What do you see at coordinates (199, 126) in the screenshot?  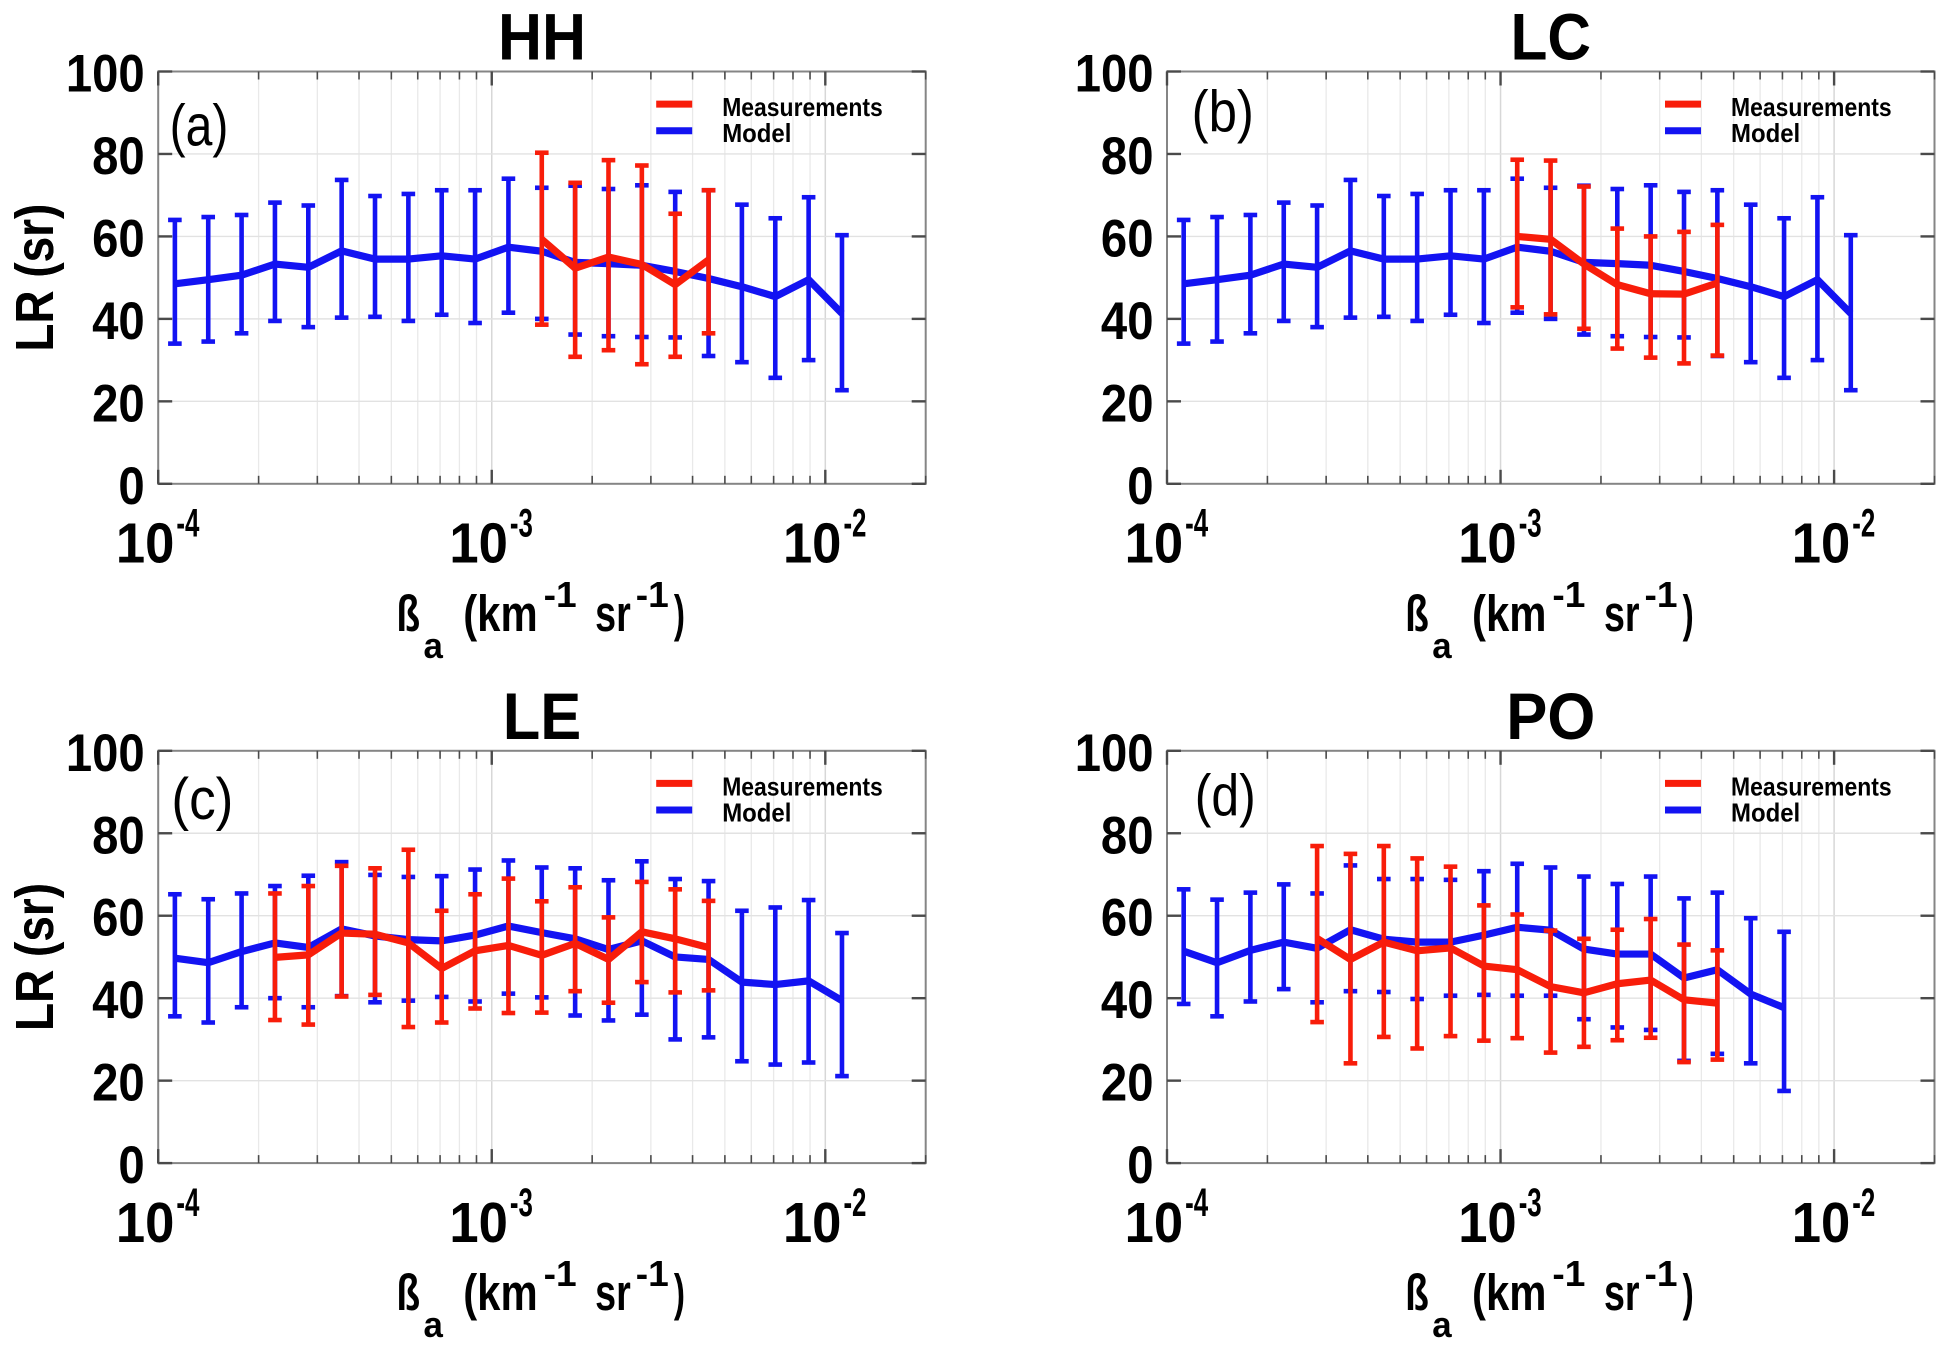 I see `svg-text: (a)` at bounding box center [199, 126].